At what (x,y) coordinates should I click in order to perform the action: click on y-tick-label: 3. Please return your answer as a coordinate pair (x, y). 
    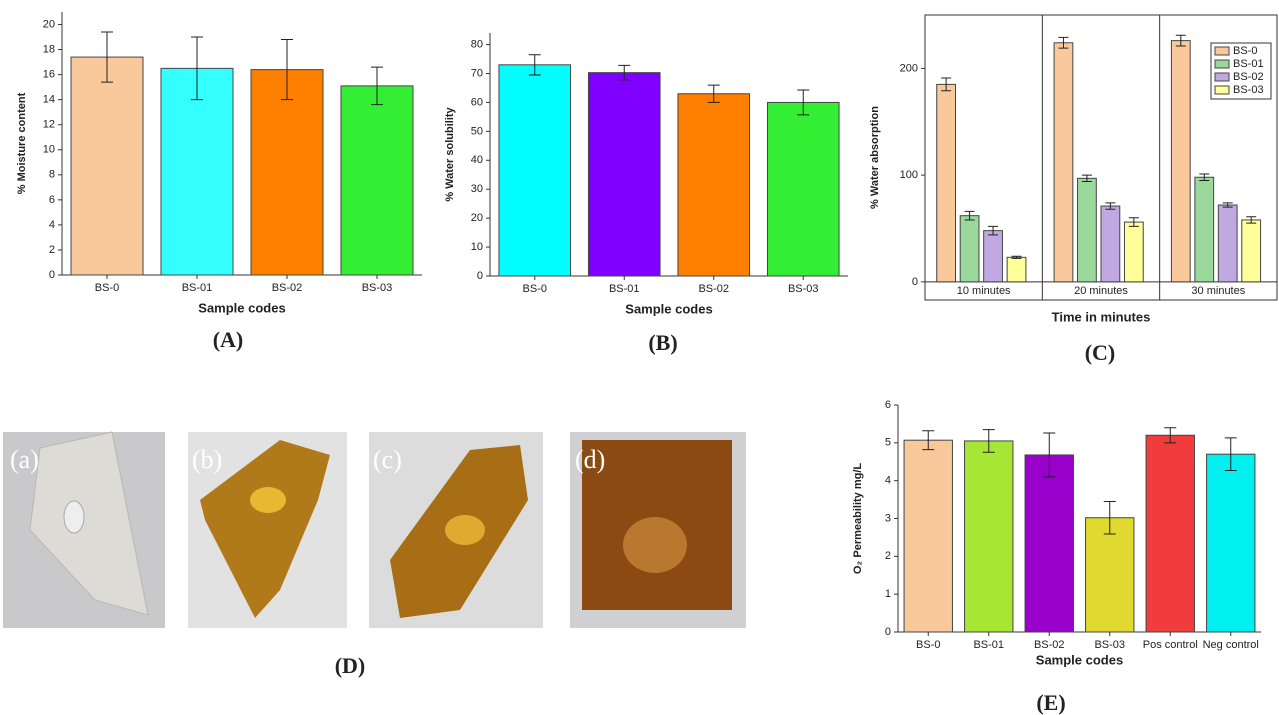
    Looking at the image, I should click on (888, 518).